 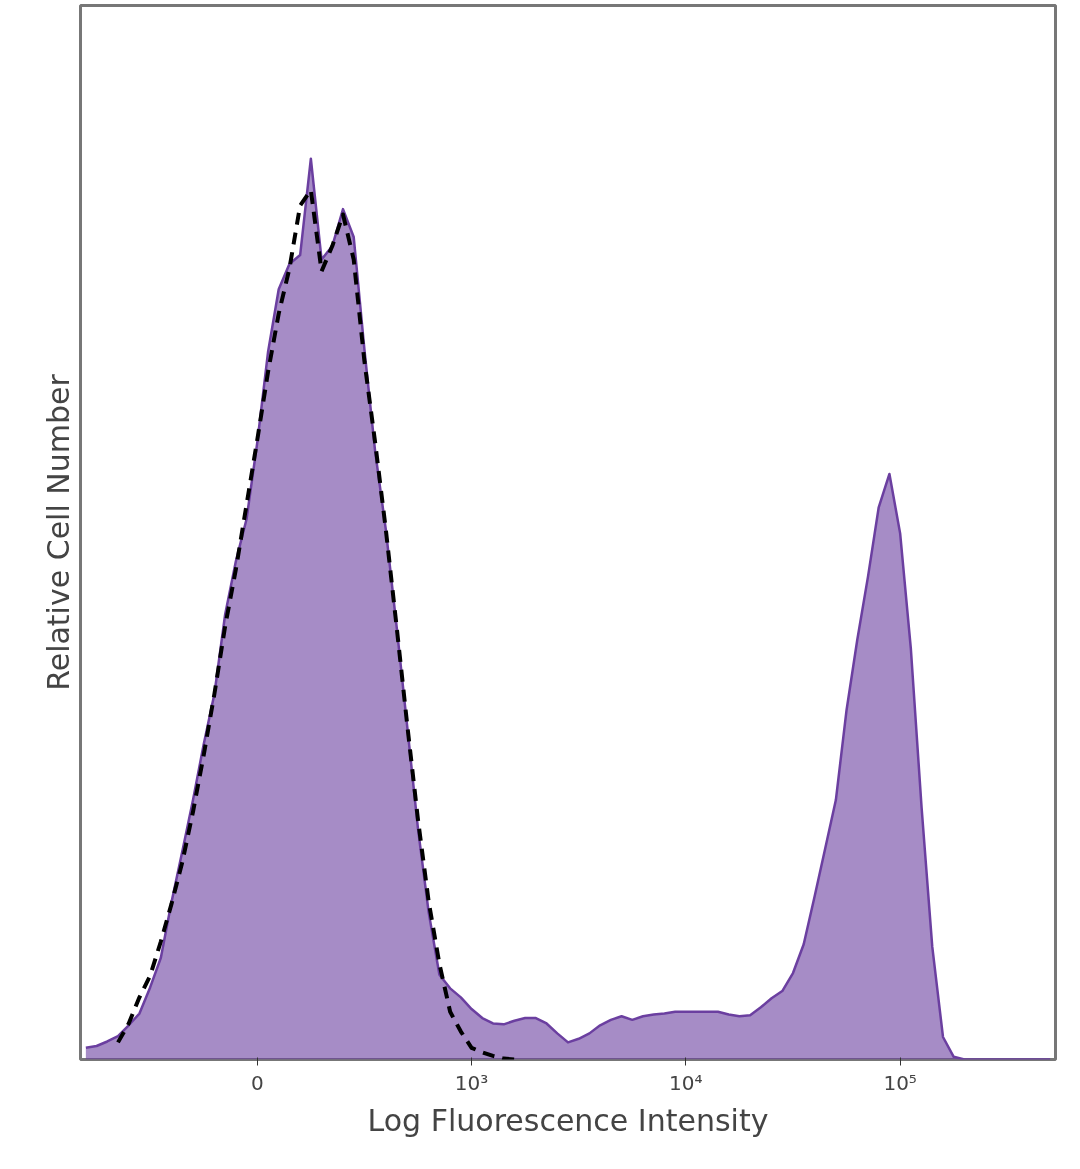 I want to click on x-tick-label: 10⁵, so click(x=900, y=1082).